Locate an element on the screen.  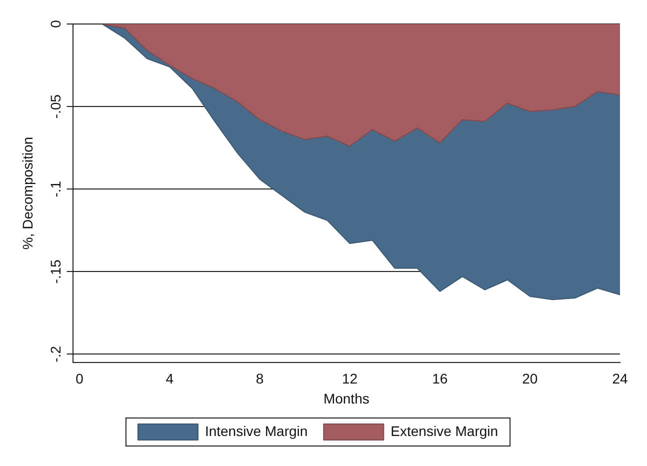
y-tick-label: -.2 is located at coordinates (56, 354).